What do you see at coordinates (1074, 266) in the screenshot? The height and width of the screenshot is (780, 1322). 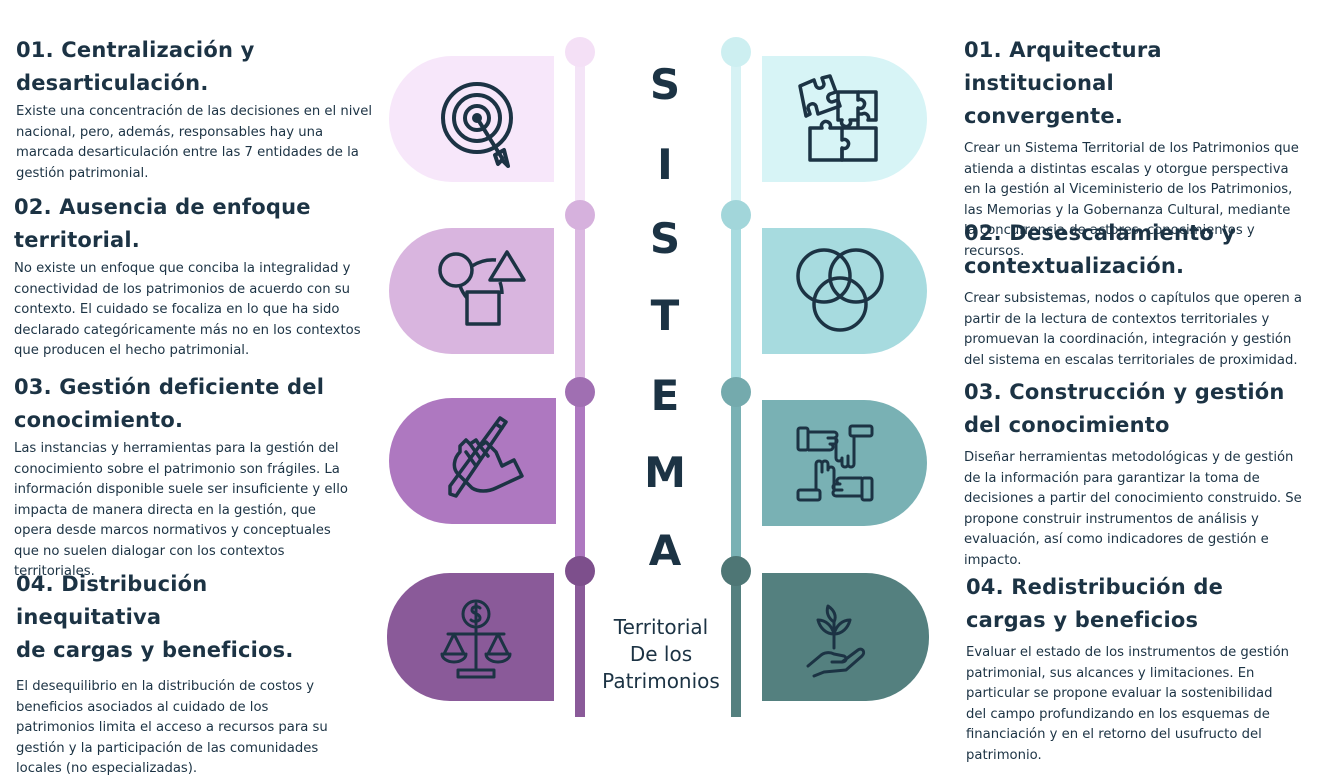 I see `title-line: contextualización.` at bounding box center [1074, 266].